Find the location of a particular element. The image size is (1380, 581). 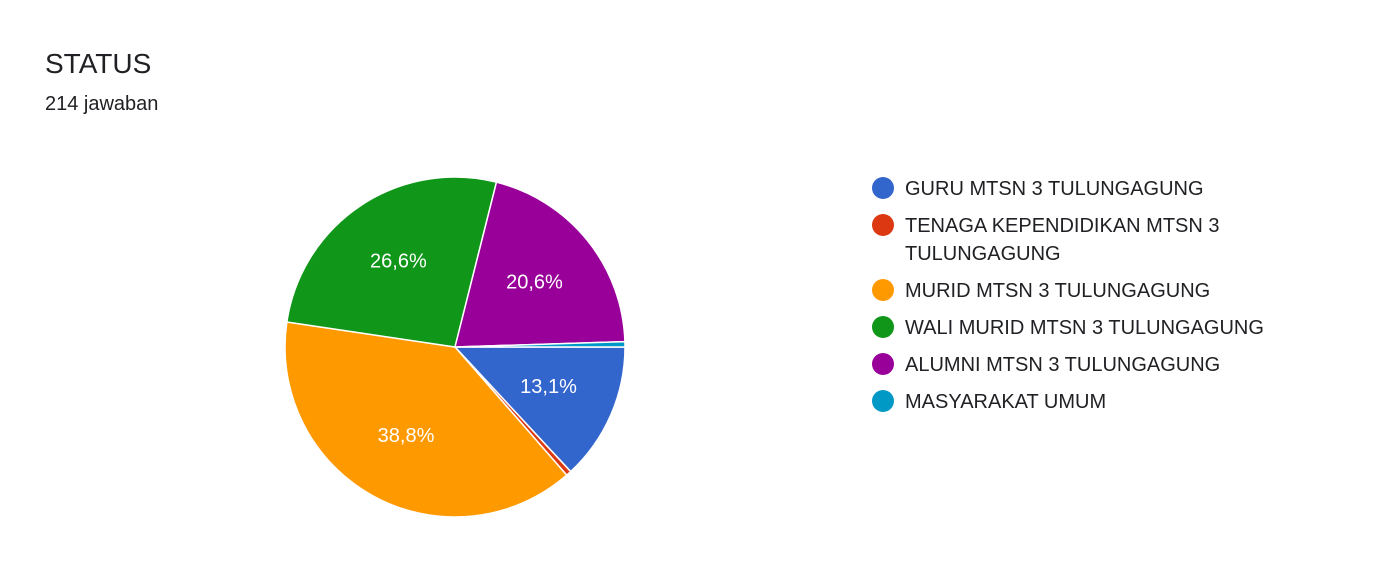

legend-item: WALI MURID MTSN 3 TULUNGAGUNG is located at coordinates (1098, 328).